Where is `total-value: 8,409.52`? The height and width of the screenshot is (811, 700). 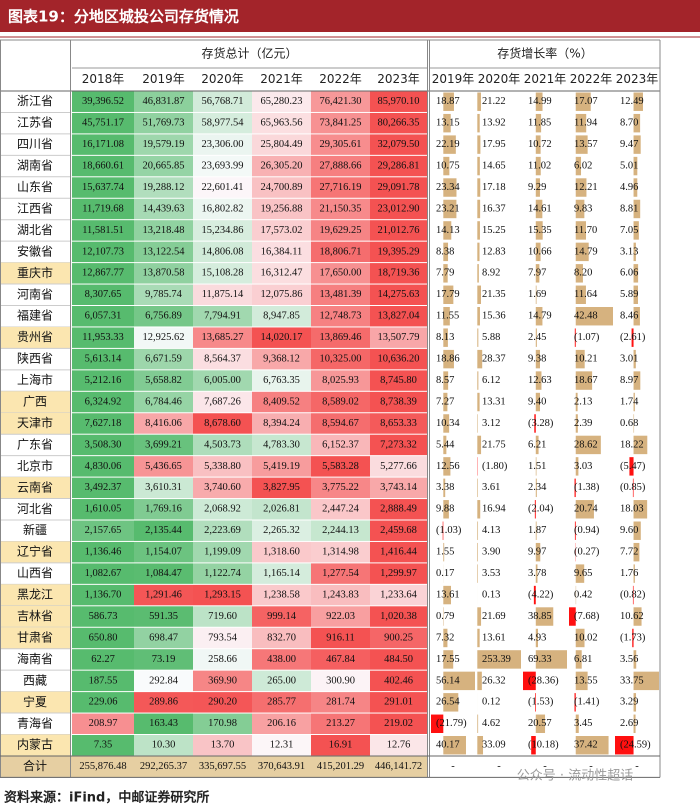
total-value: 8,409.52 is located at coordinates (281, 401).